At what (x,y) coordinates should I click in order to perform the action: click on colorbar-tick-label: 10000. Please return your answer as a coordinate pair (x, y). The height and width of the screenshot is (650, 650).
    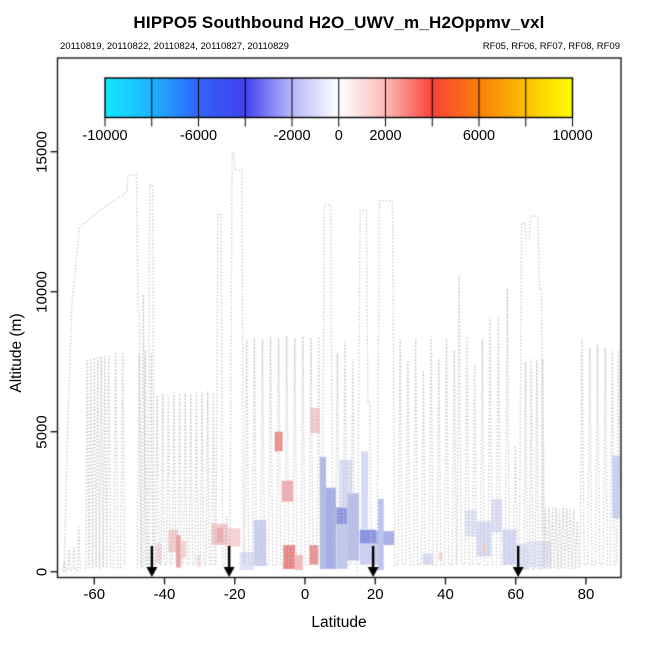
    Looking at the image, I should click on (572, 136).